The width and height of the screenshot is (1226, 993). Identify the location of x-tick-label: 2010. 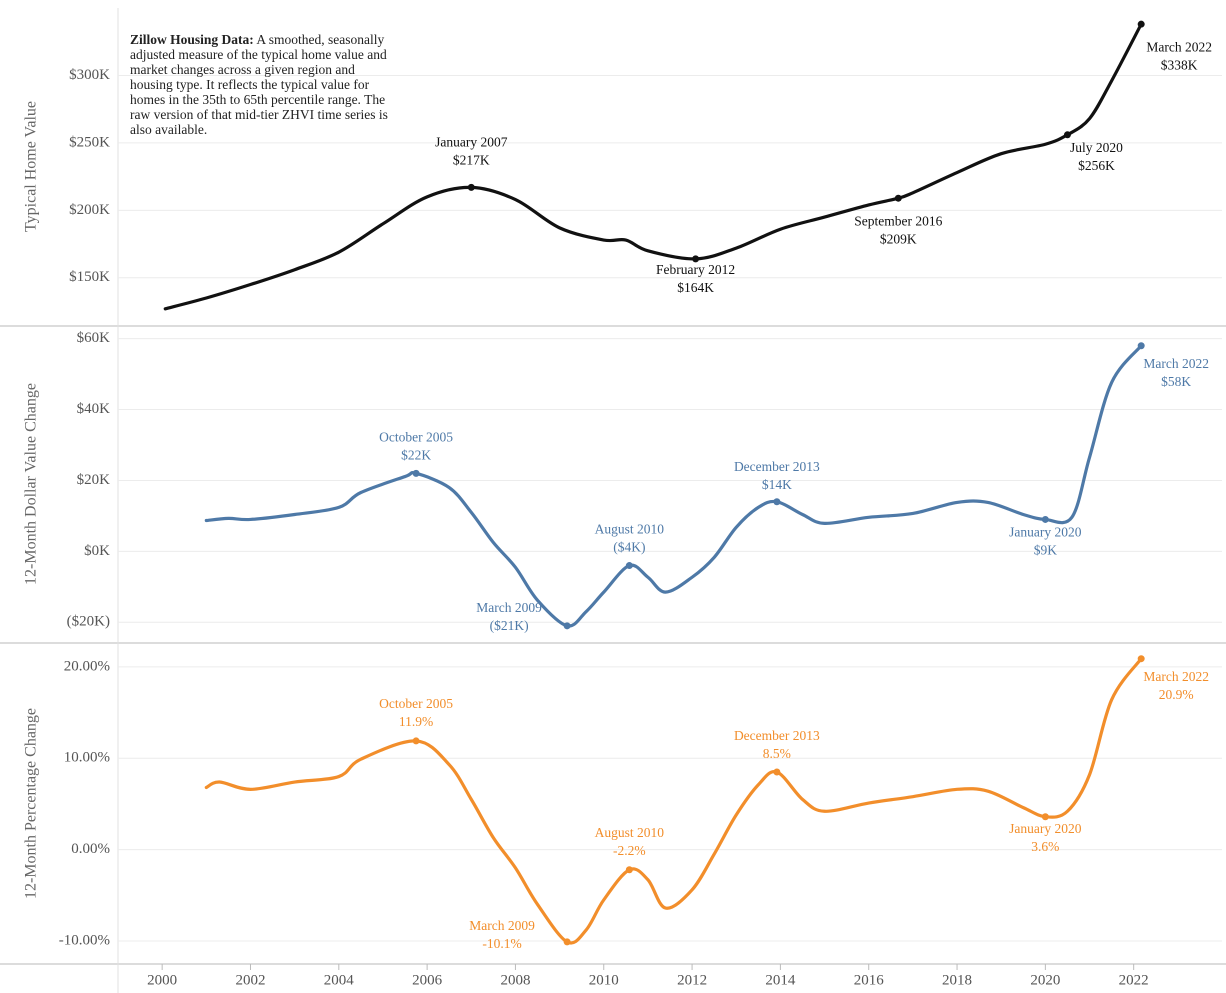
(604, 980).